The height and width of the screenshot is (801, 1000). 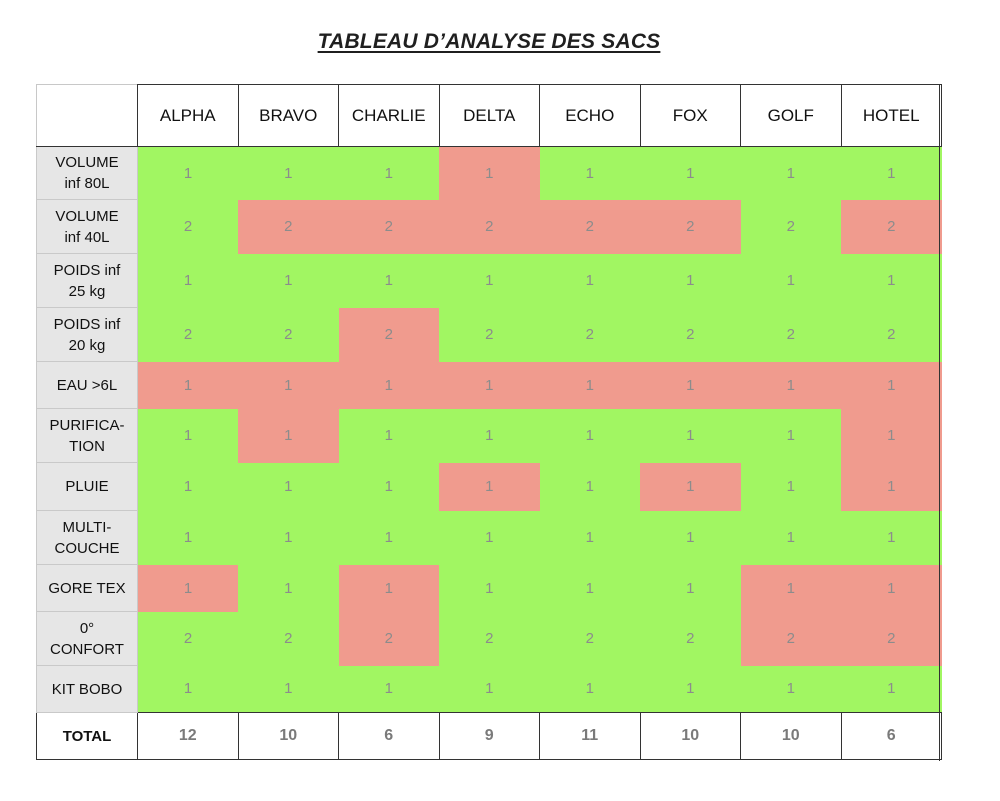 What do you see at coordinates (87, 280) in the screenshot?
I see `row-label: POIDS inf 25 kg` at bounding box center [87, 280].